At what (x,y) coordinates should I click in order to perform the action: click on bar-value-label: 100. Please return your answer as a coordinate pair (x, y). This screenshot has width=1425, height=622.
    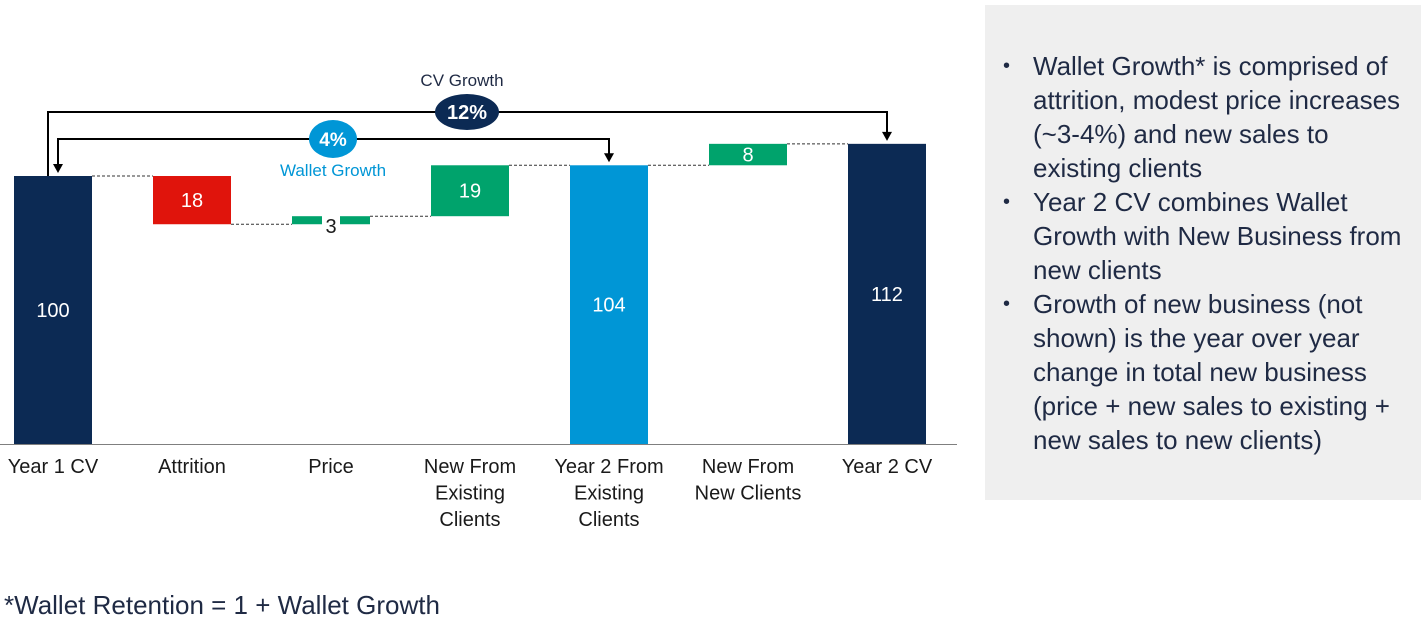
    Looking at the image, I should click on (52, 311).